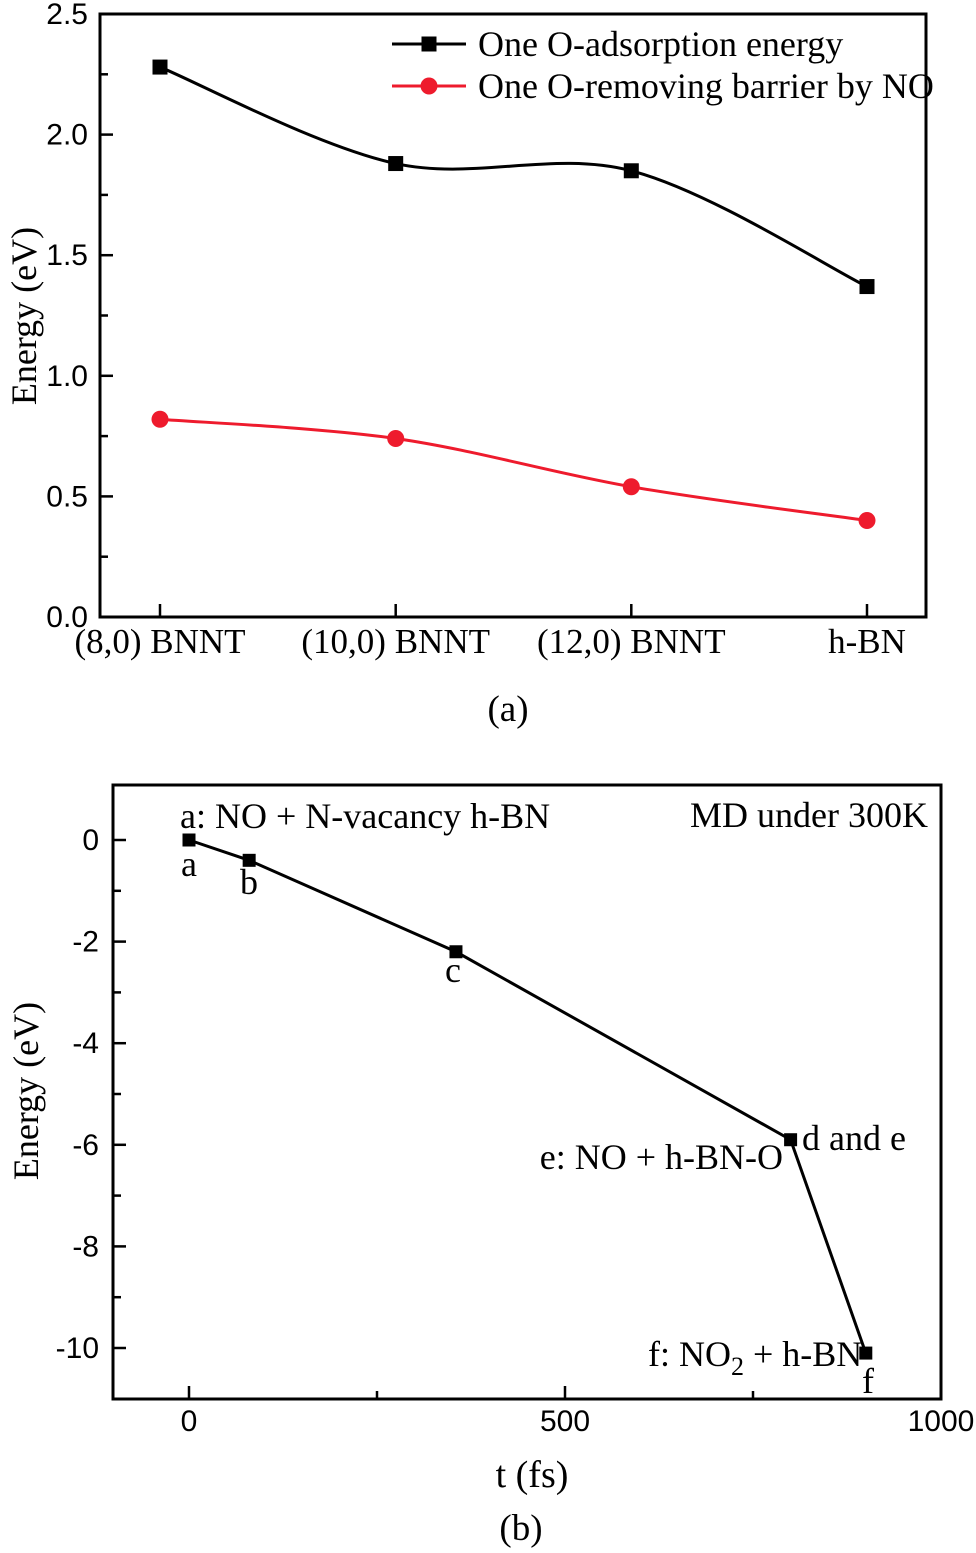  What do you see at coordinates (868, 1381) in the screenshot?
I see `point-label-f: f` at bounding box center [868, 1381].